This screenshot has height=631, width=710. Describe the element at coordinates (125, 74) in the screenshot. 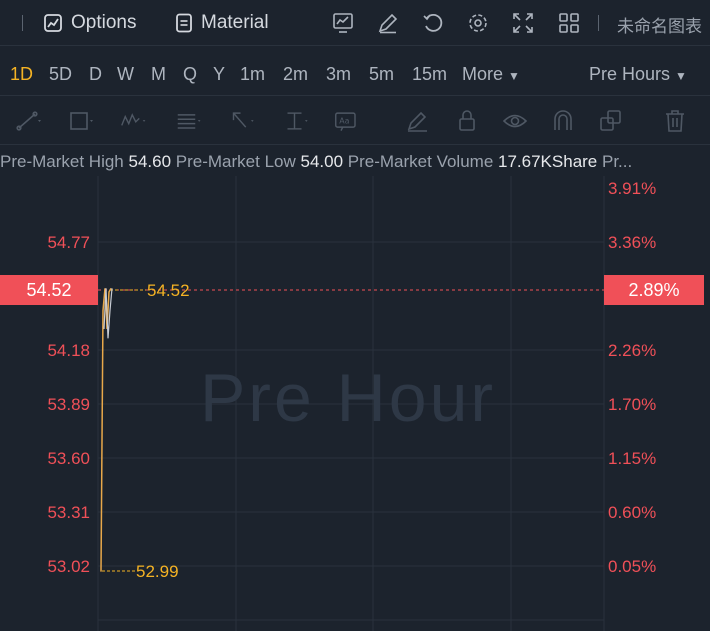

I see `timeframe-w: W` at that location.